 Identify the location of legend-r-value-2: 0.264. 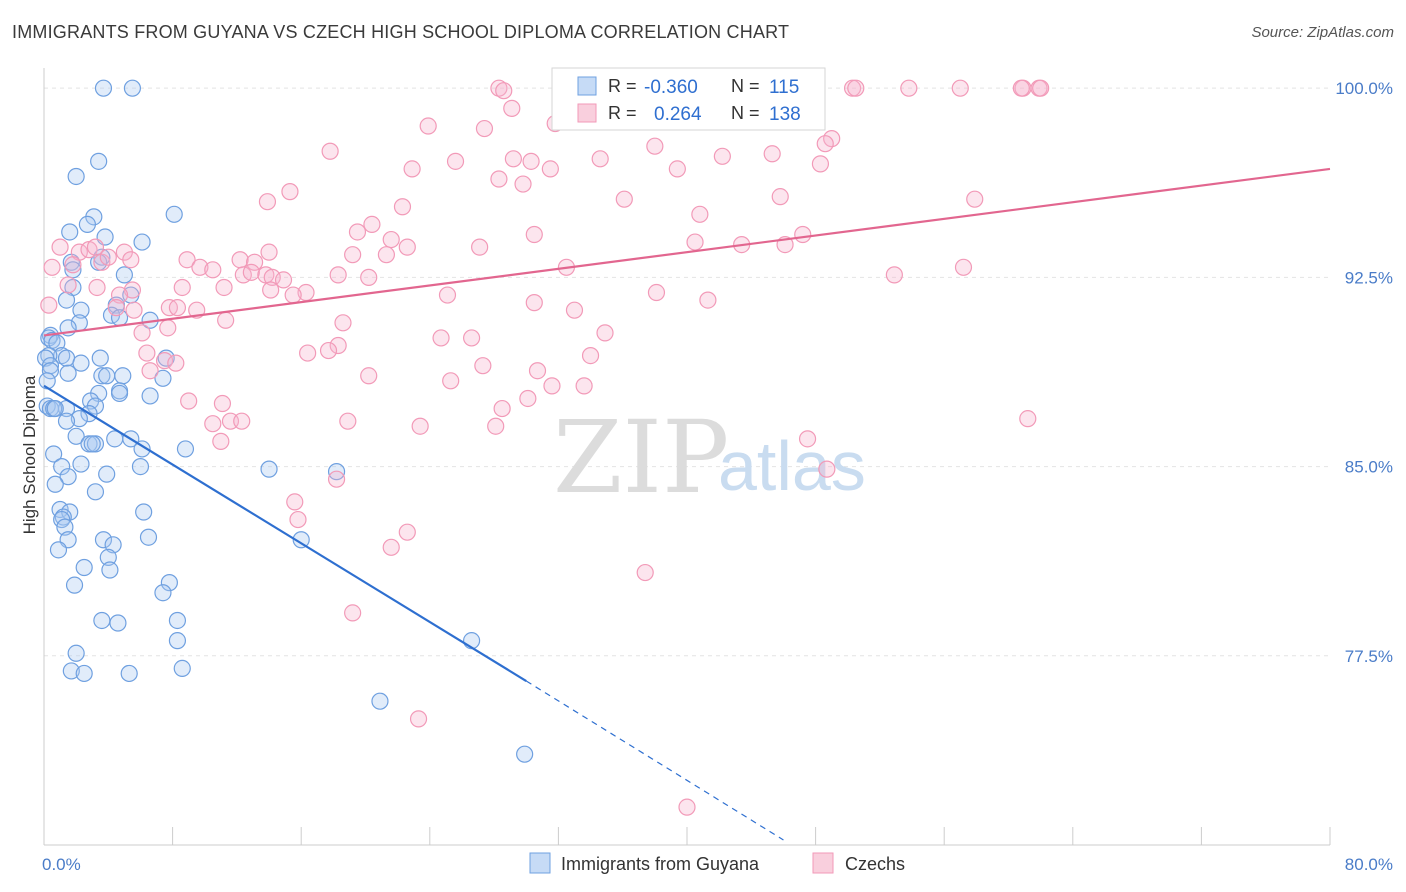
(678, 114).